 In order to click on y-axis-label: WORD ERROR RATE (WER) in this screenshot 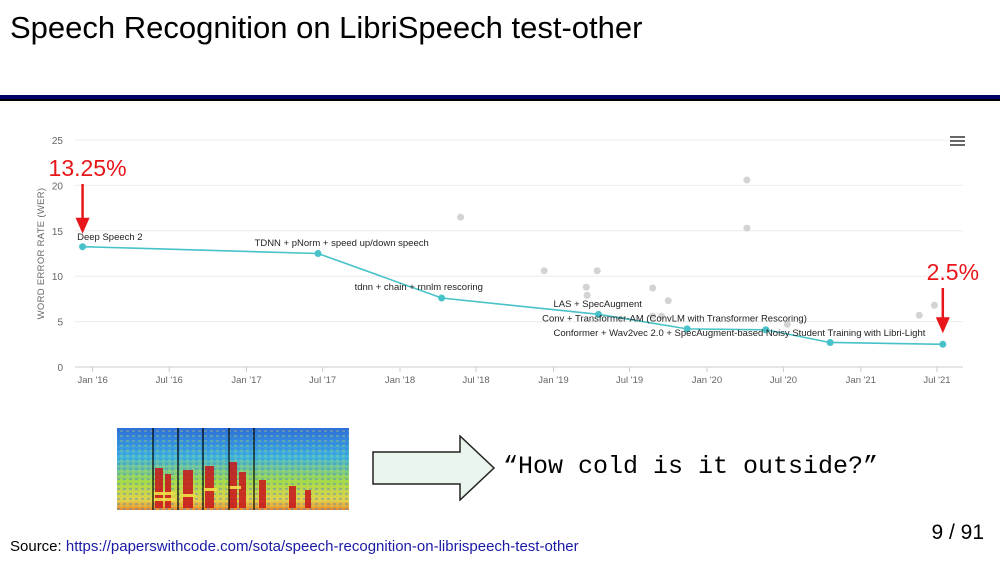, I will do `click(41, 254)`.